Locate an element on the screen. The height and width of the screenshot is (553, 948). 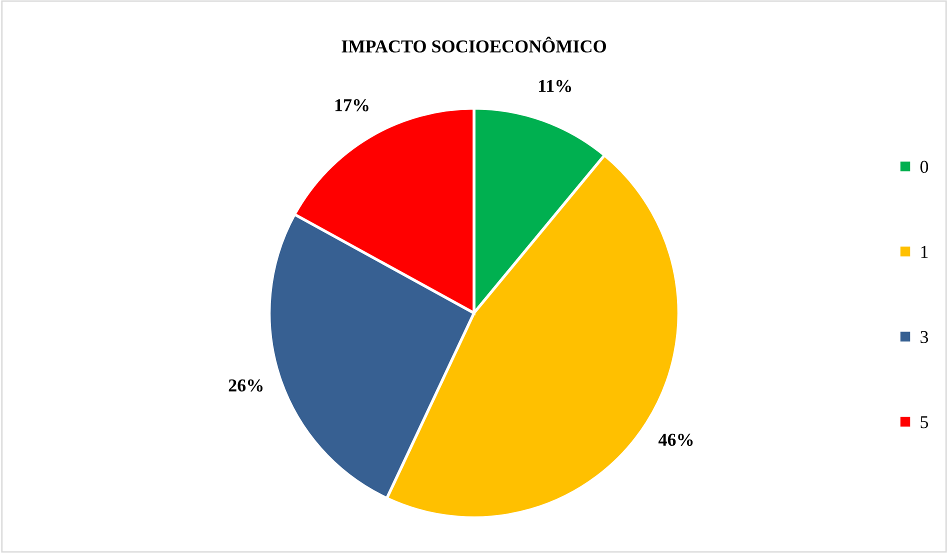
legend-label: 1 is located at coordinates (924, 252).